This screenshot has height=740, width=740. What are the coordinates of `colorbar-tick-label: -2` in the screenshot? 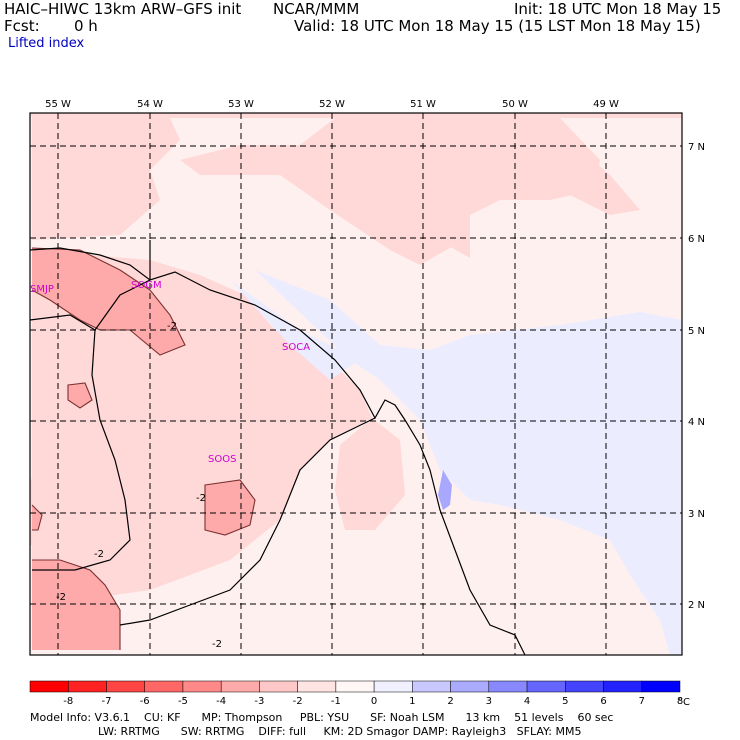 It's located at (298, 701).